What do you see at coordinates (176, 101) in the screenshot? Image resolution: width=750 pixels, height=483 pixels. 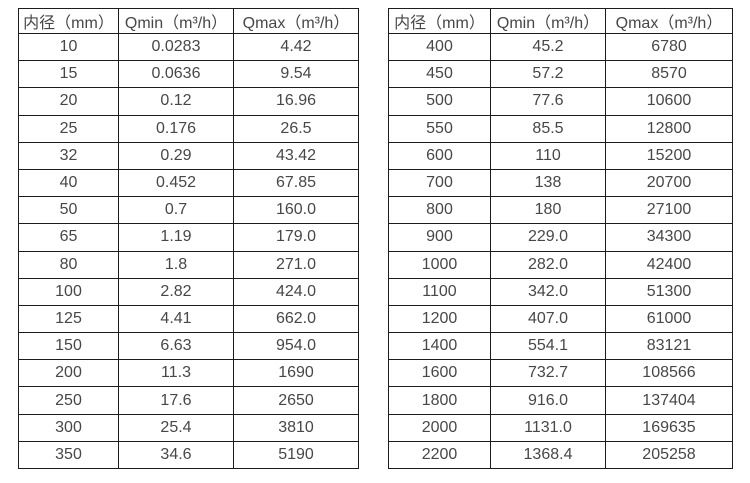 I see `table-cell: 0.12` at bounding box center [176, 101].